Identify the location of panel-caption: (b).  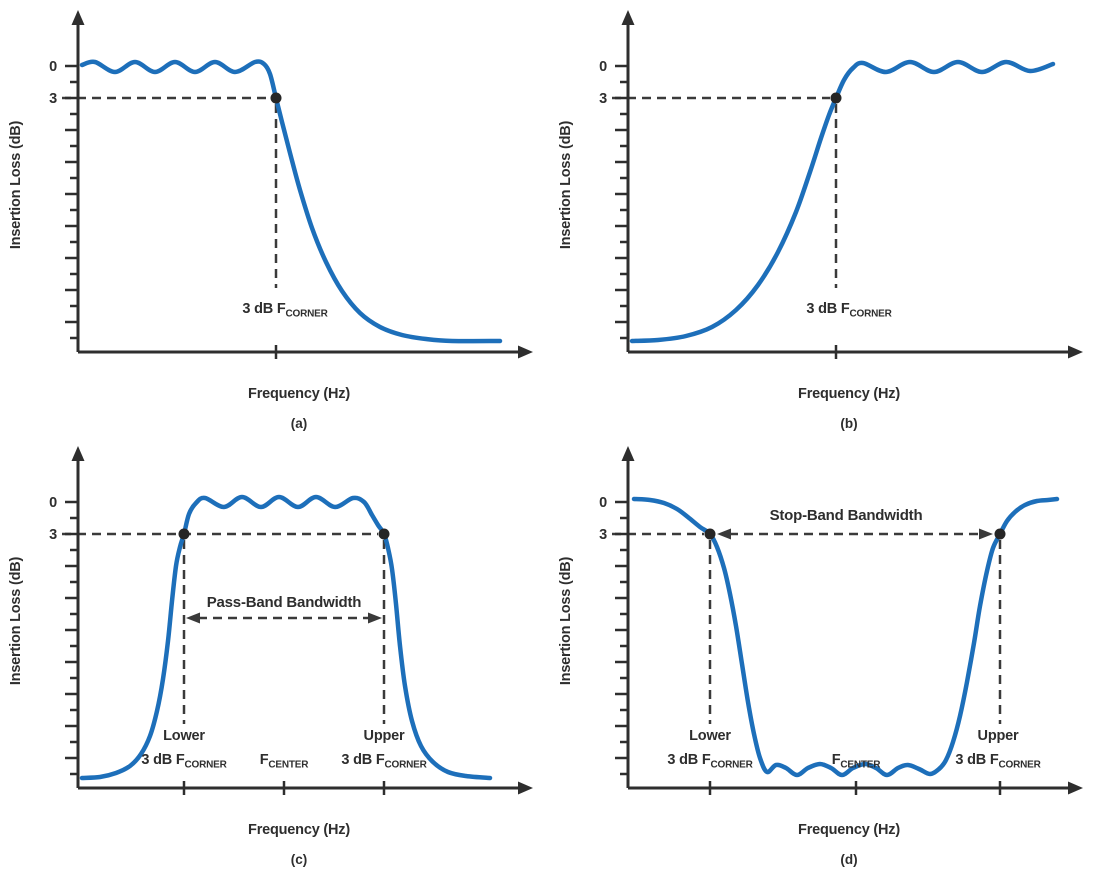
(849, 423).